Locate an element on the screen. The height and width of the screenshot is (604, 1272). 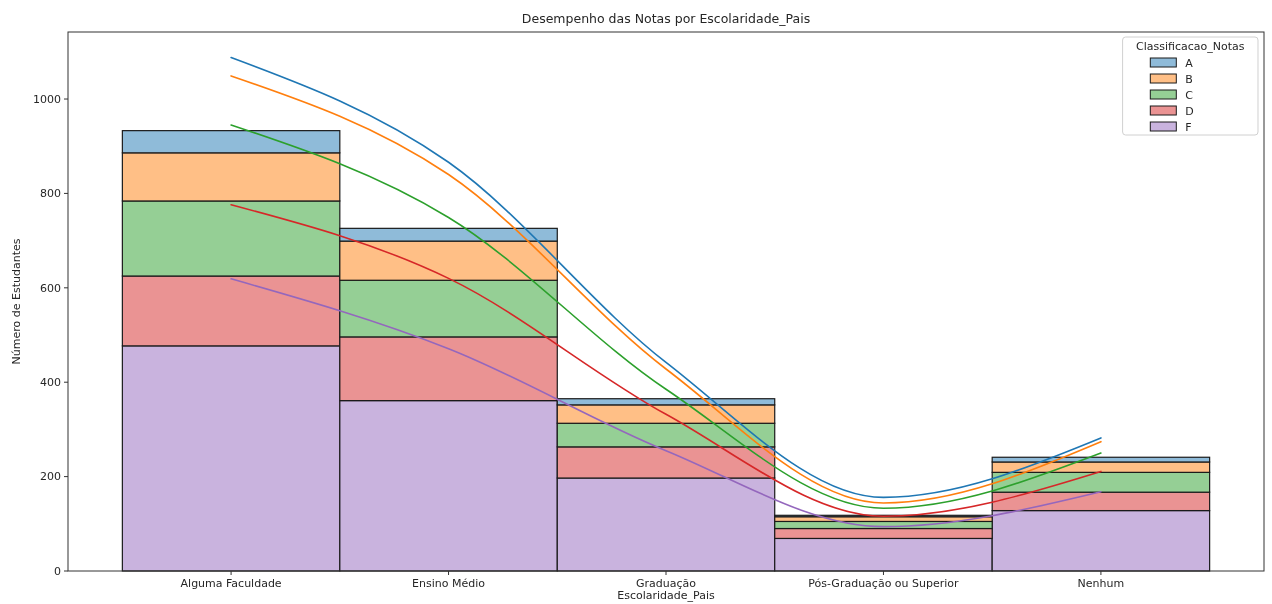
y-tick-label: 0 is located at coordinates (57, 571).